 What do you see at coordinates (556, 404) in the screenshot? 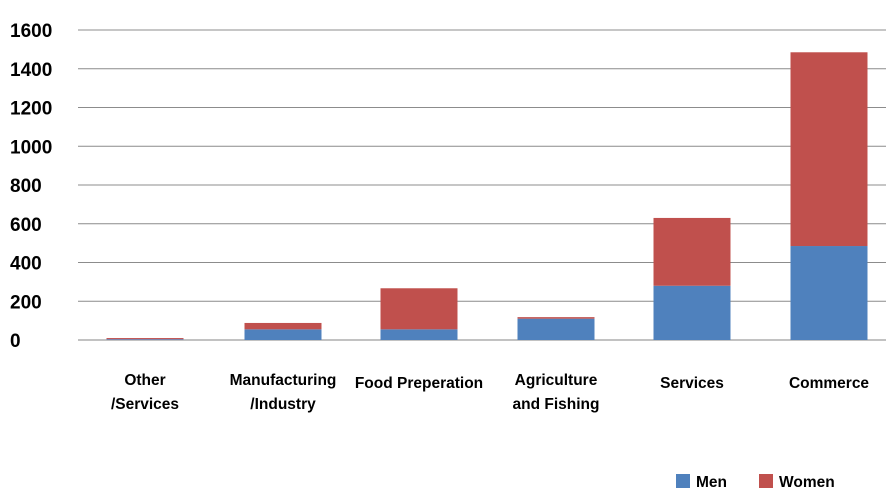
I see `category-label: and Fishing` at bounding box center [556, 404].